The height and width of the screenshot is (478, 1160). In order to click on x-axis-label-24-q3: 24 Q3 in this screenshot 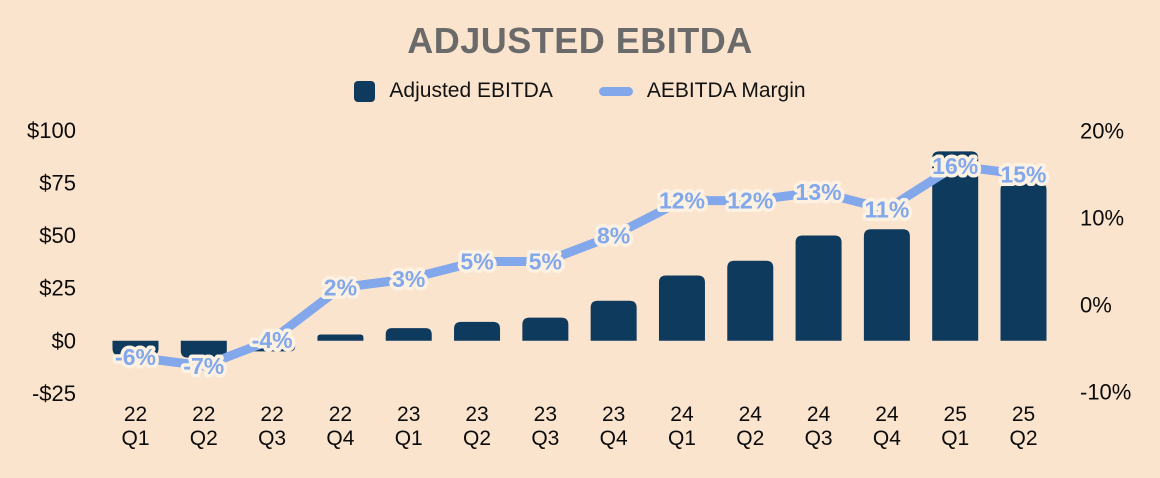, I will do `click(819, 426)`.